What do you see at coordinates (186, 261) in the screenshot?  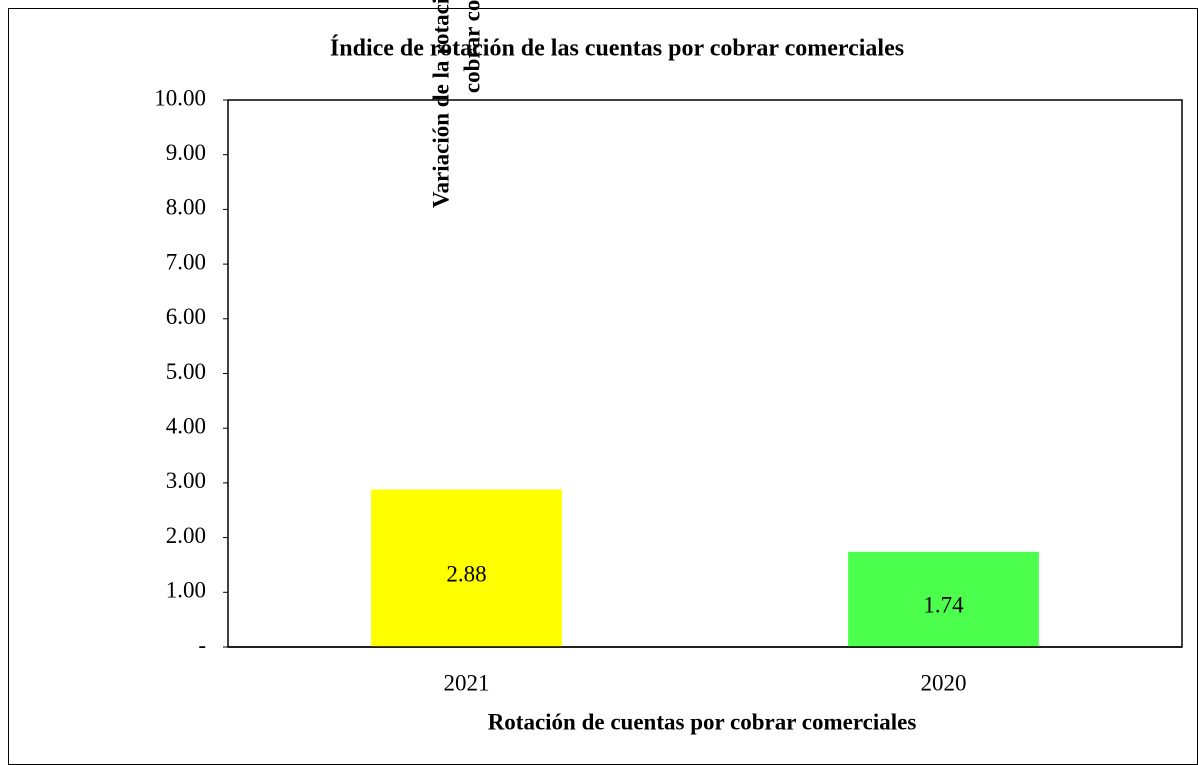 I see `y-tick-label: 7.00` at bounding box center [186, 261].